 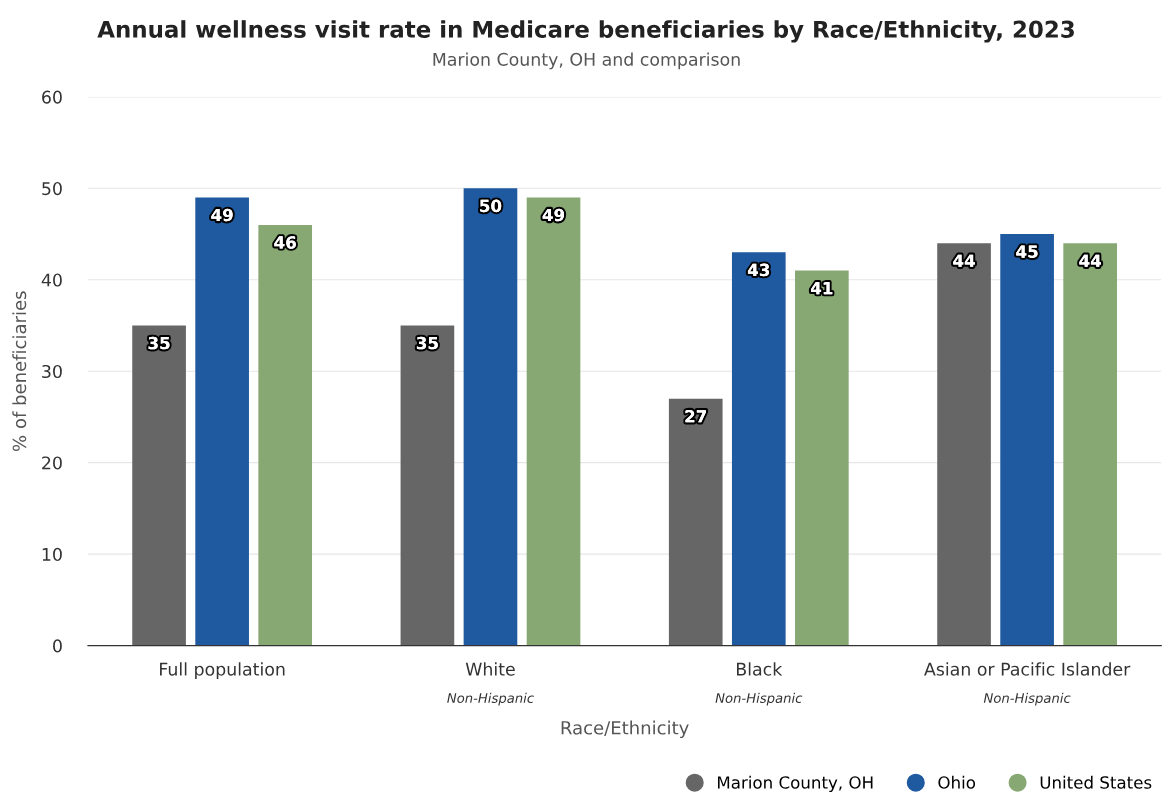 What do you see at coordinates (19, 371) in the screenshot?
I see `y-axis-title: % of beneficiaries` at bounding box center [19, 371].